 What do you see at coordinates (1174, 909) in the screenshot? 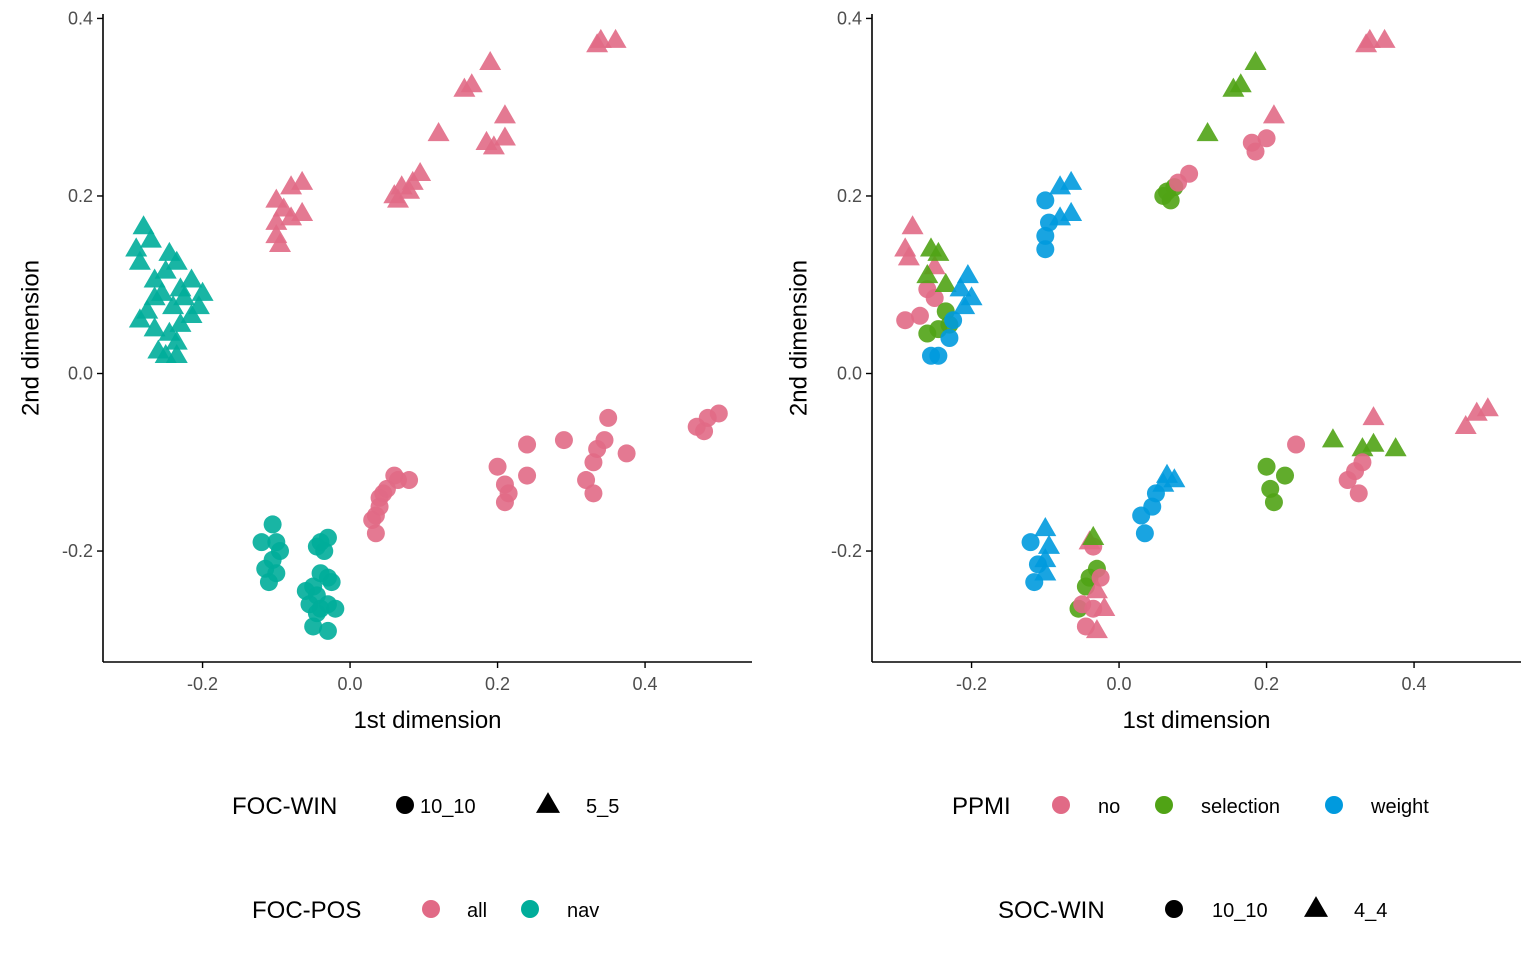
I see `legend-key-circle` at bounding box center [1174, 909].